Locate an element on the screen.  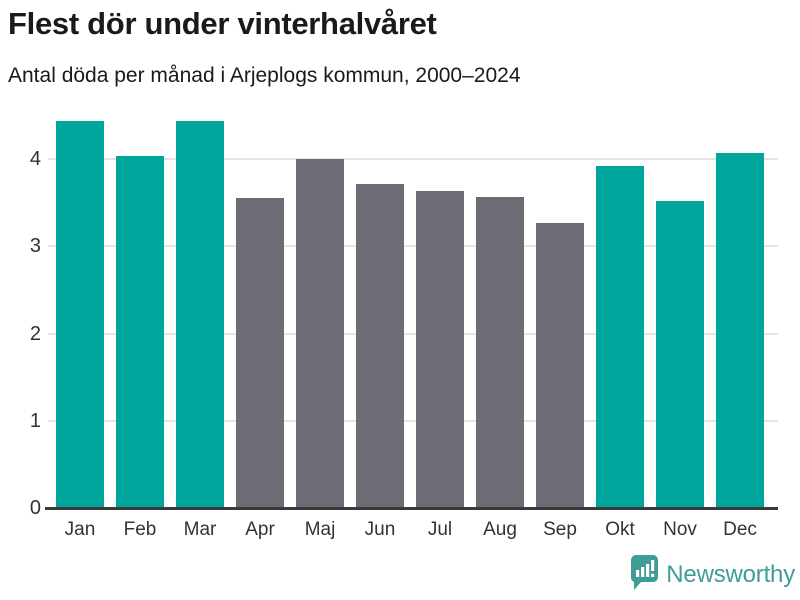
bar-feb is located at coordinates (140, 331).